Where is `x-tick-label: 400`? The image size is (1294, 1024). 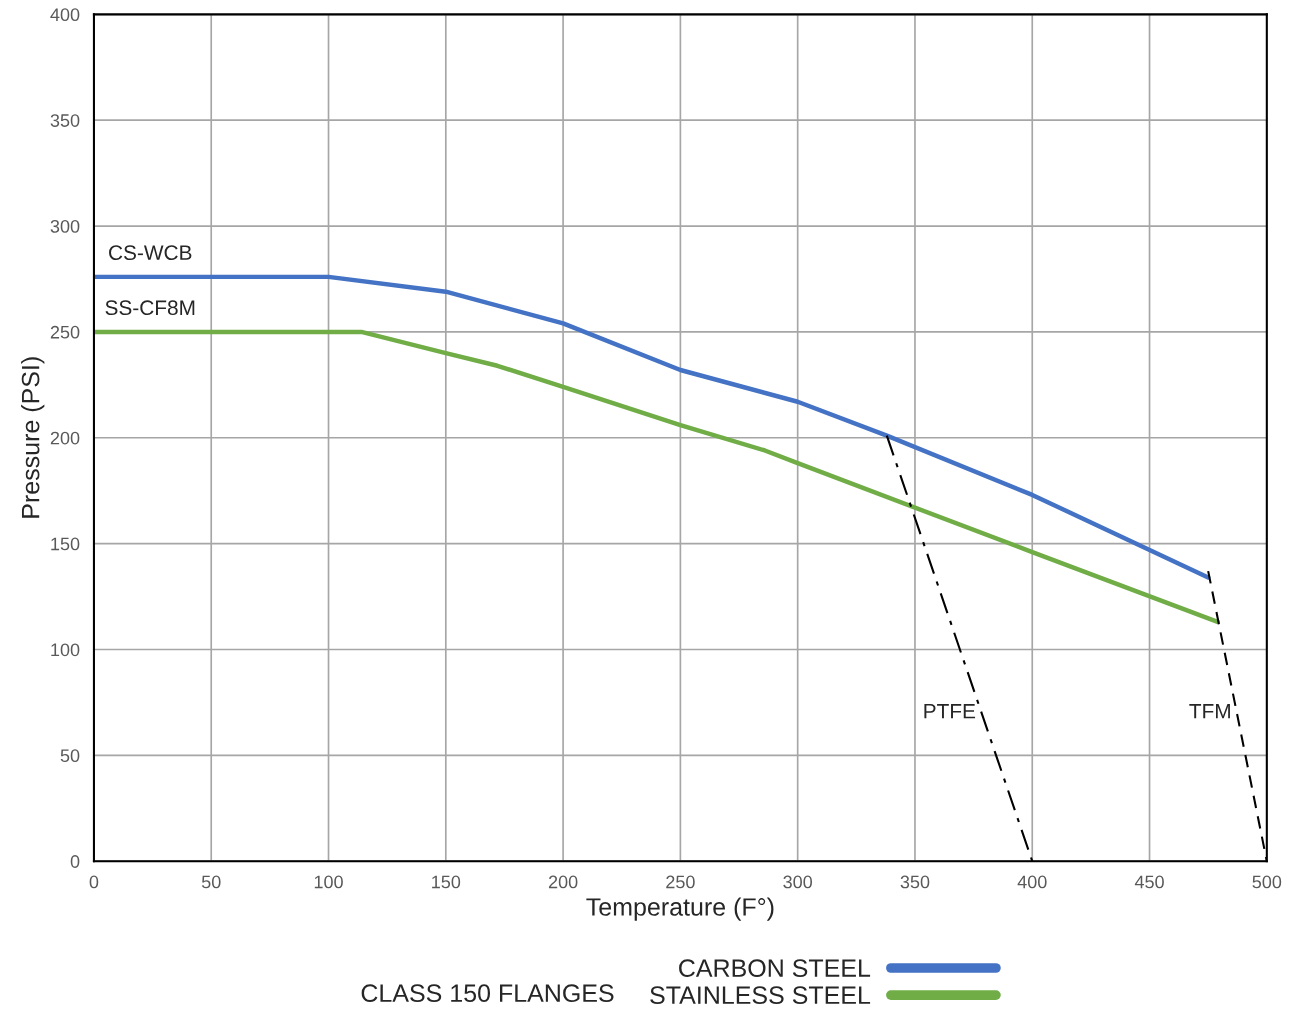 x-tick-label: 400 is located at coordinates (1032, 882).